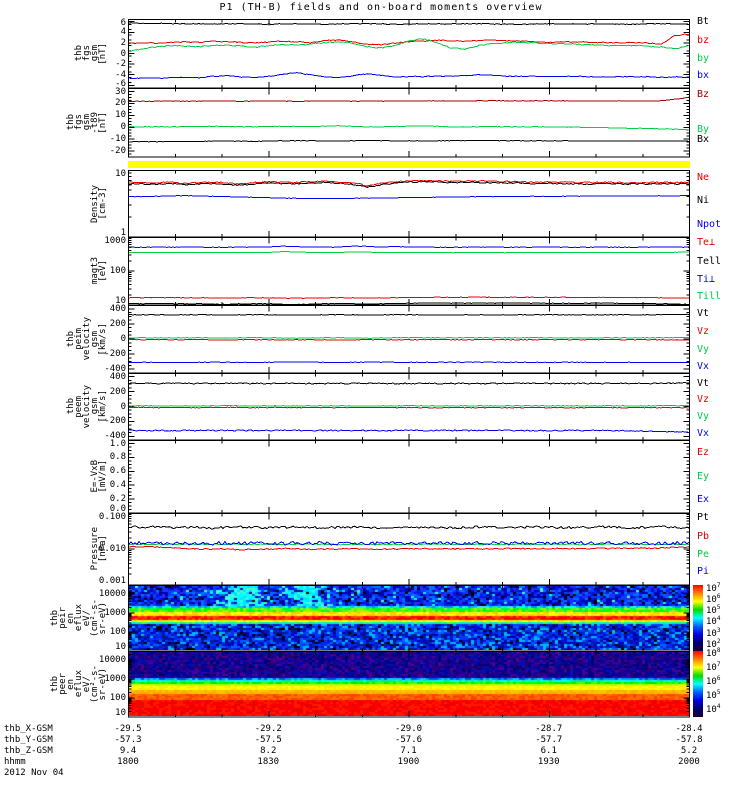  I want to click on series-Pi, so click(409, 543).